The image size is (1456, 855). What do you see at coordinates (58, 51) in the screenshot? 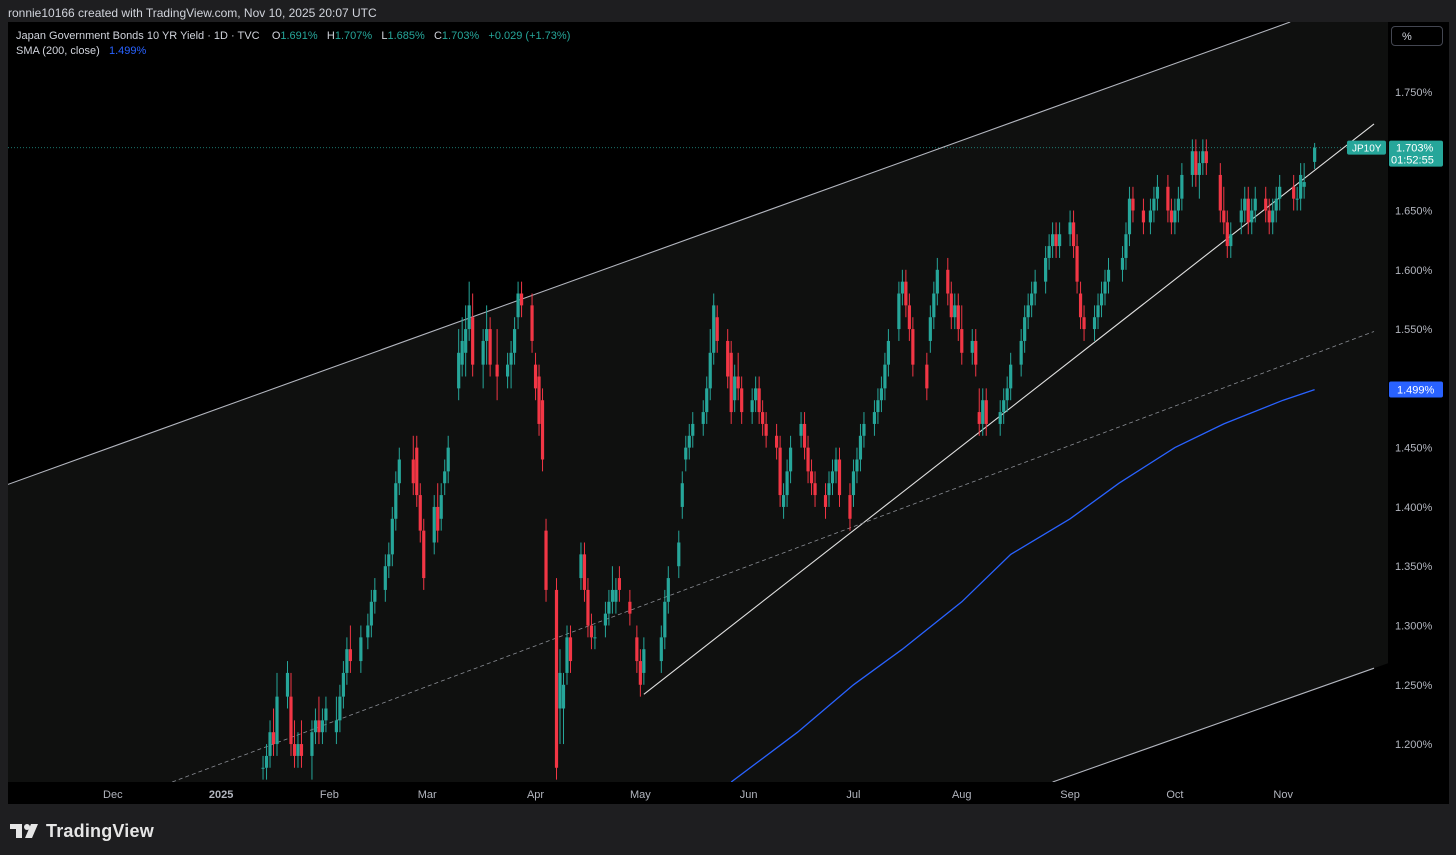
I see `sma-label: SMA (200, close)` at bounding box center [58, 51].